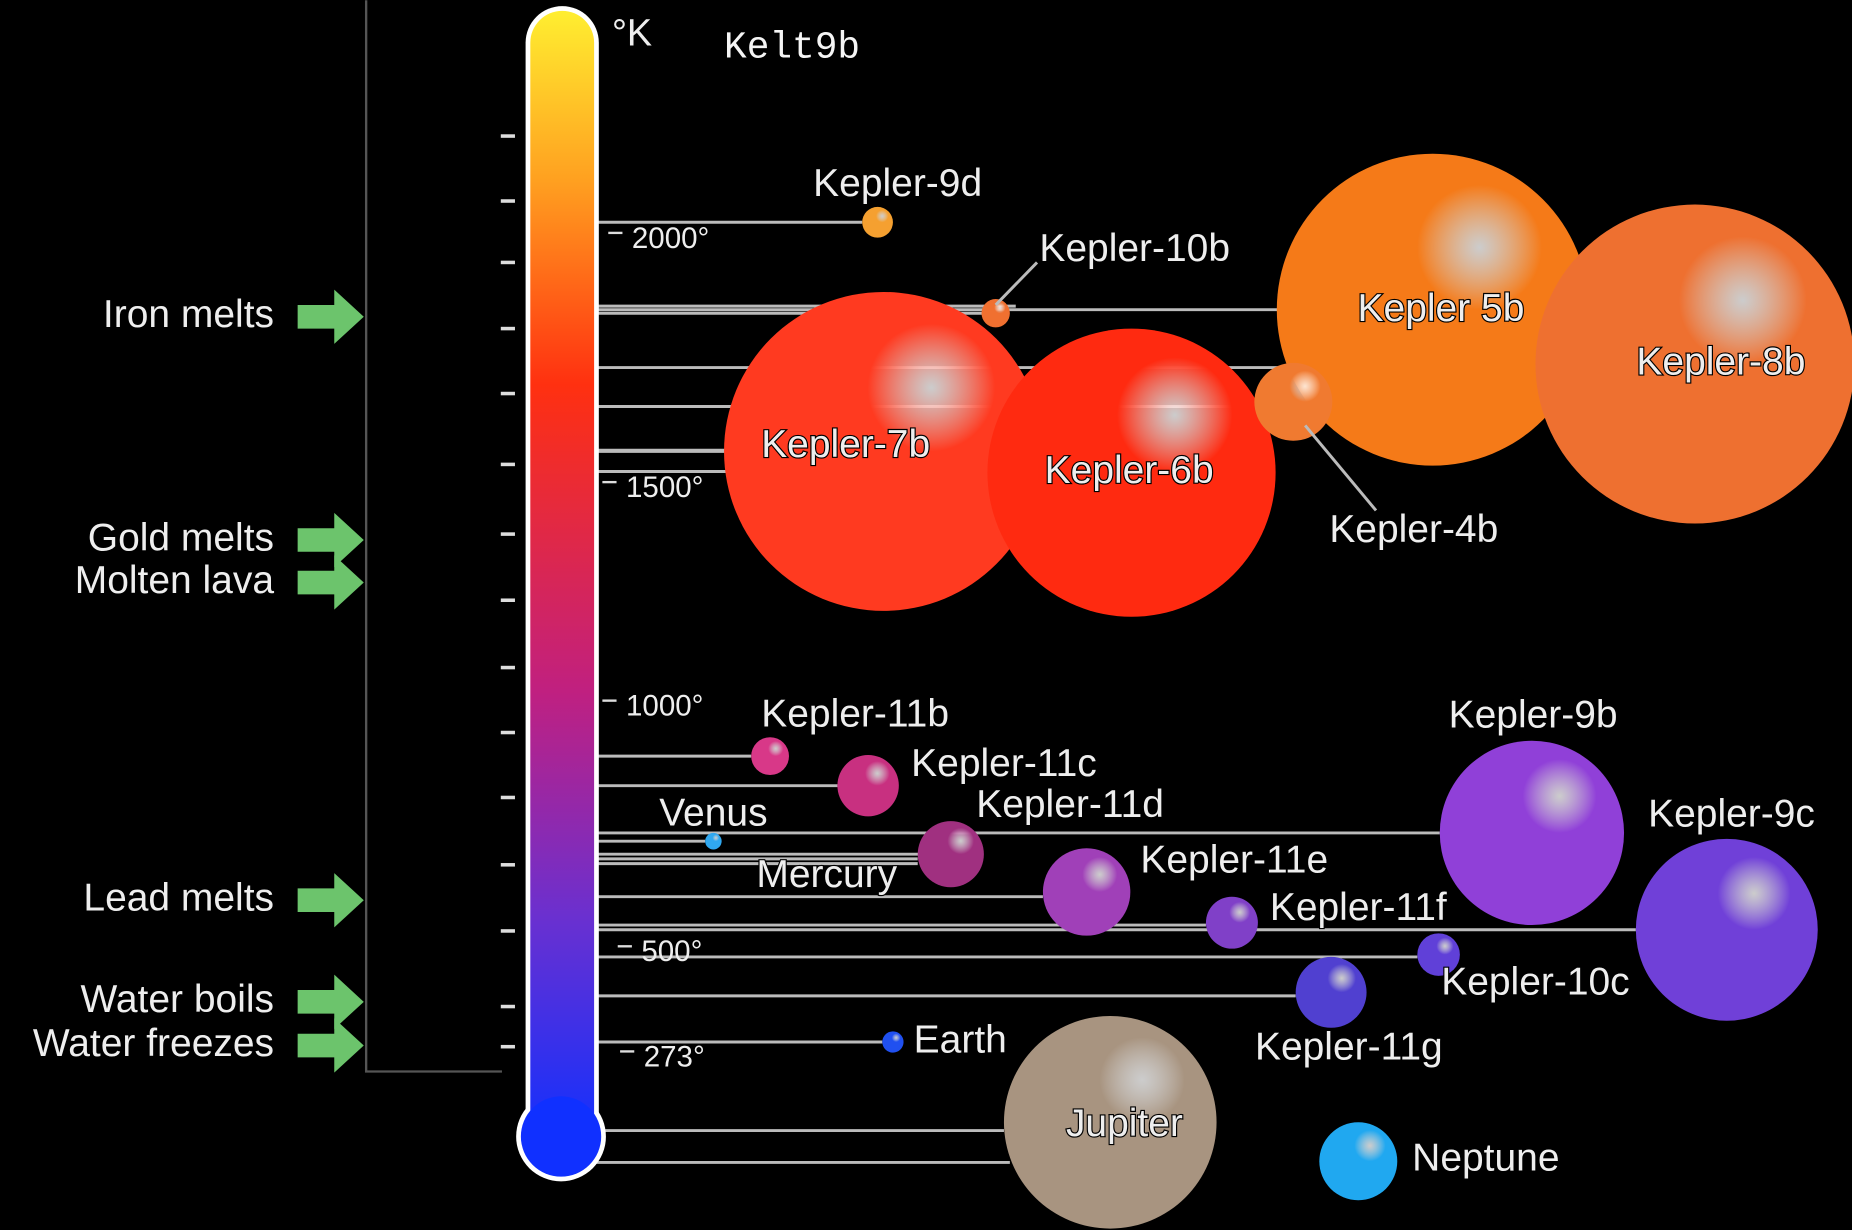 Image resolution: width=1852 pixels, height=1230 pixels. Describe the element at coordinates (845, 444) in the screenshot. I see `planet-label: Kepler-7b` at that location.